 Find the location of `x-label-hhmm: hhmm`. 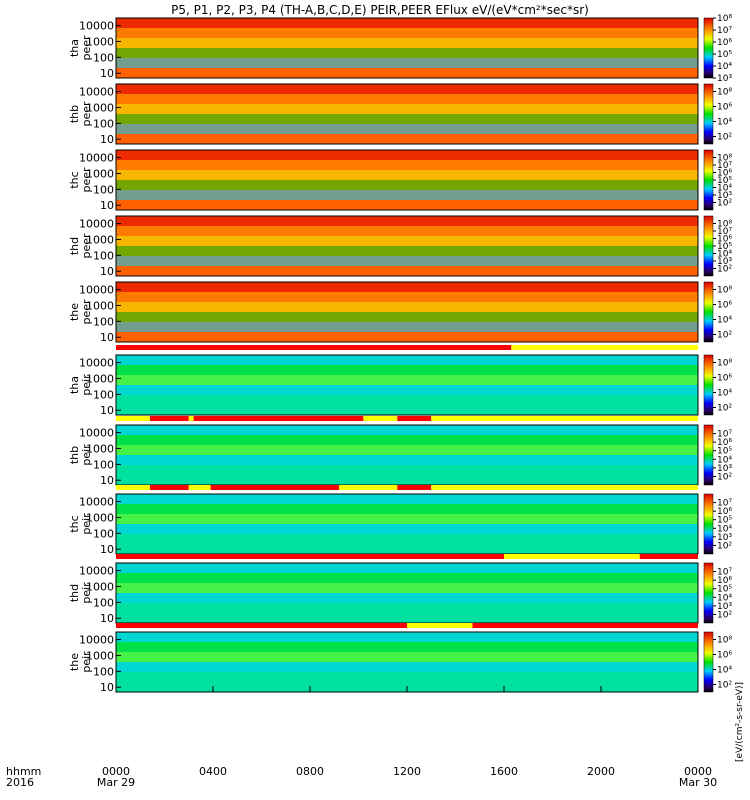

x-label-hhmm: hhmm is located at coordinates (23, 771).